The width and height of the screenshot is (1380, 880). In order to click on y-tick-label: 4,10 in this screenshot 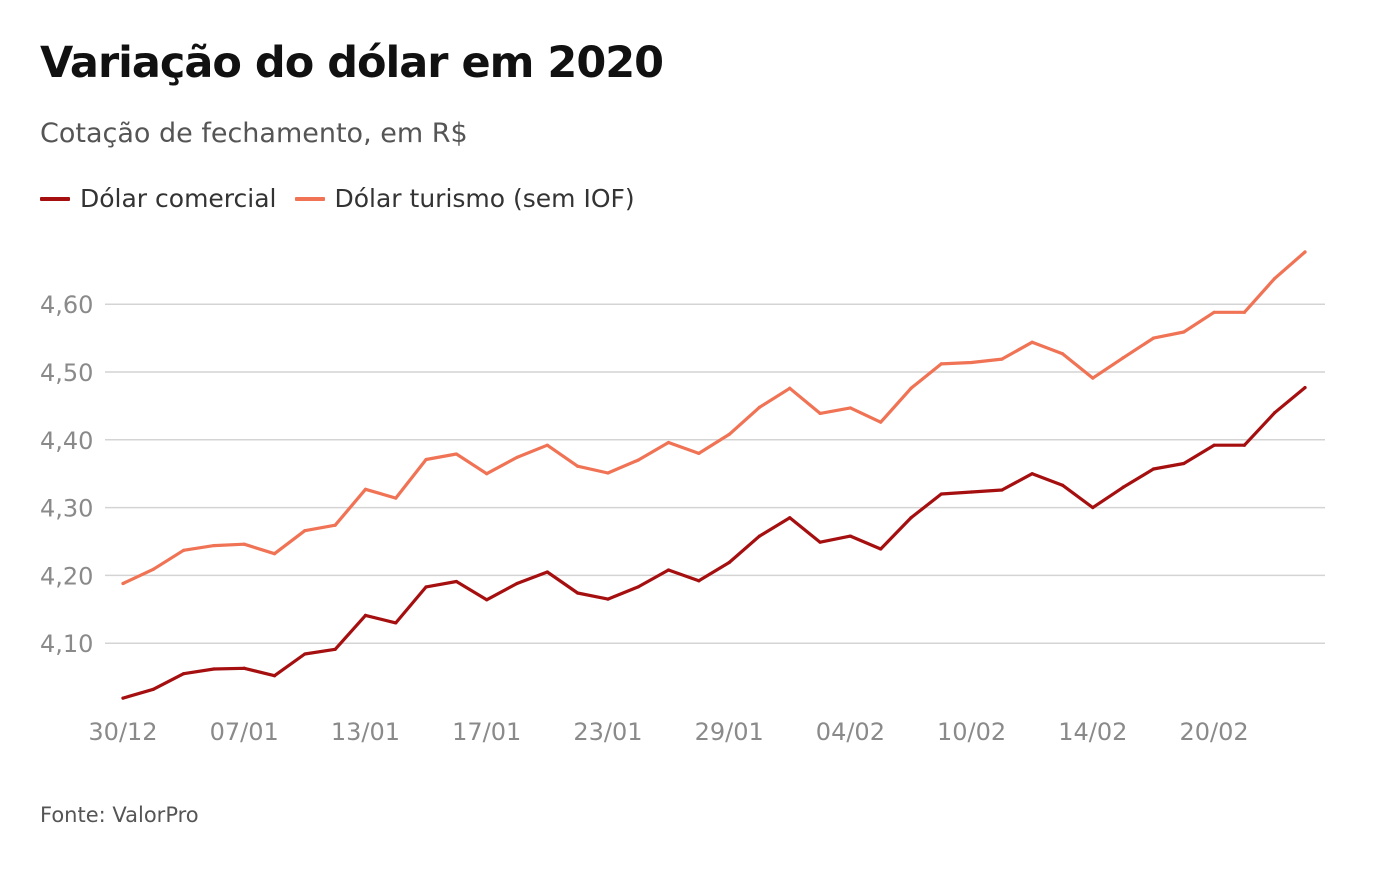, I will do `click(66, 644)`.